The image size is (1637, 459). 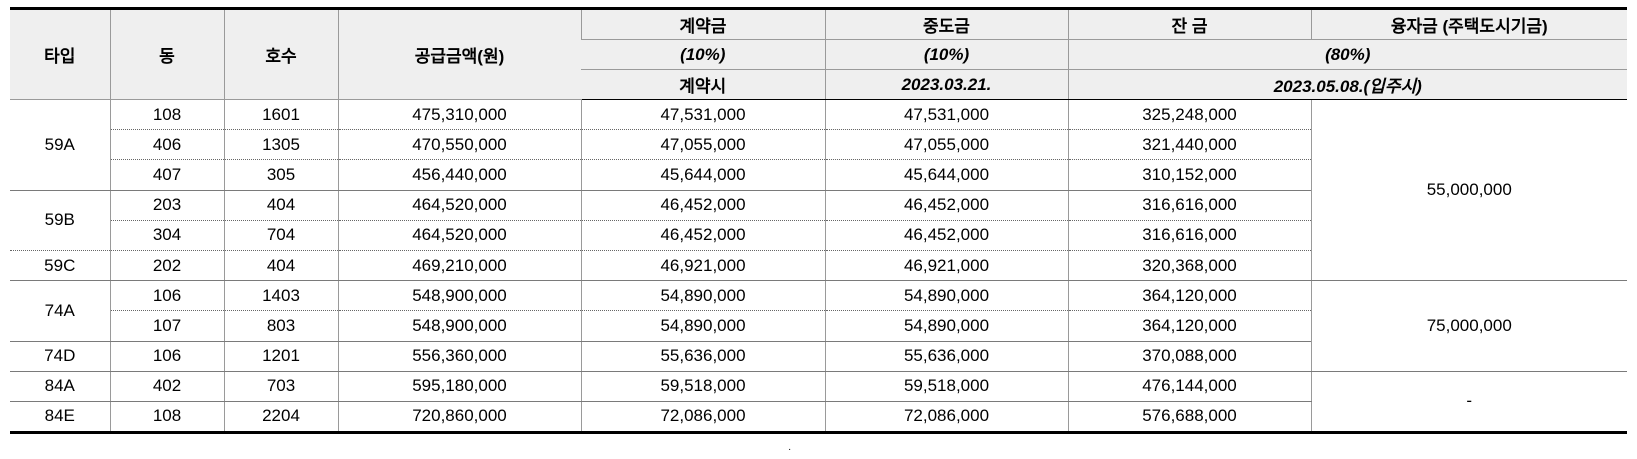 What do you see at coordinates (166, 266) in the screenshot?
I see `dong-cell: 202` at bounding box center [166, 266].